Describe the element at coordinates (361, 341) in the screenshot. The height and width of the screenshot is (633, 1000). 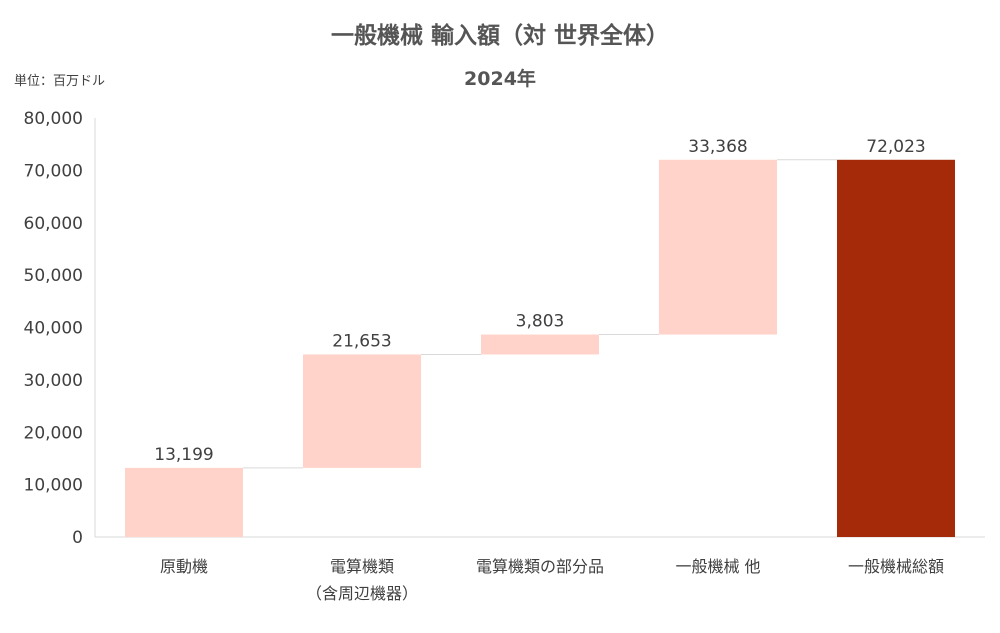
I see `data-label: 21,653` at that location.